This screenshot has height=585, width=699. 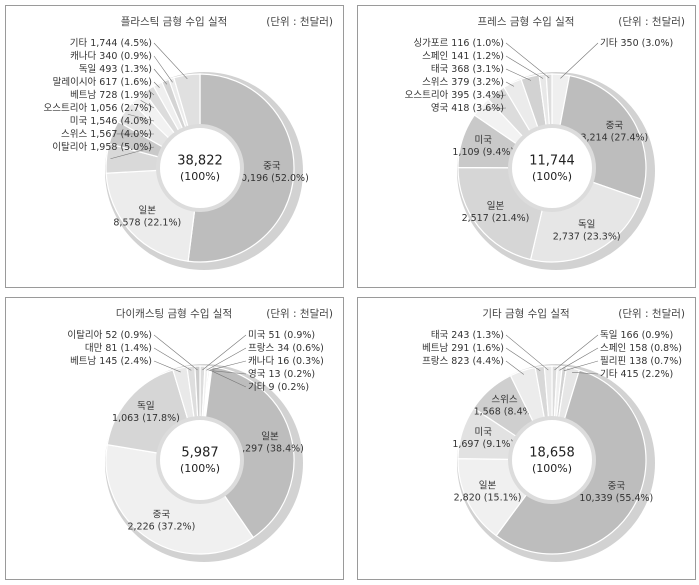 I want to click on slice-label: 캐나다 340 (0.9%), so click(x=111, y=56).